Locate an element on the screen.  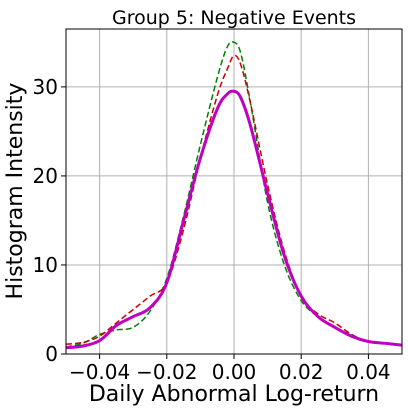
x-tick-label: 0.00 is located at coordinates (234, 372).